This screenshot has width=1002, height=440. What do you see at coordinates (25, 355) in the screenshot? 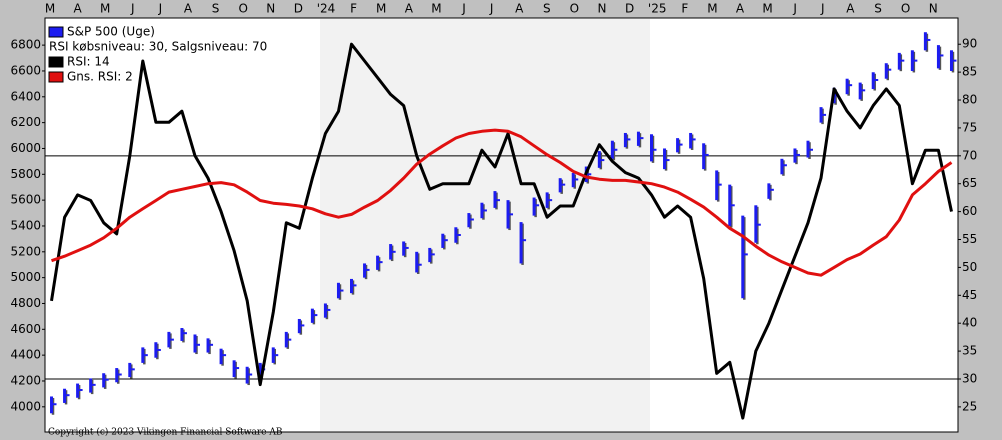
I see `y-tick-label: 4400` at bounding box center [25, 355].